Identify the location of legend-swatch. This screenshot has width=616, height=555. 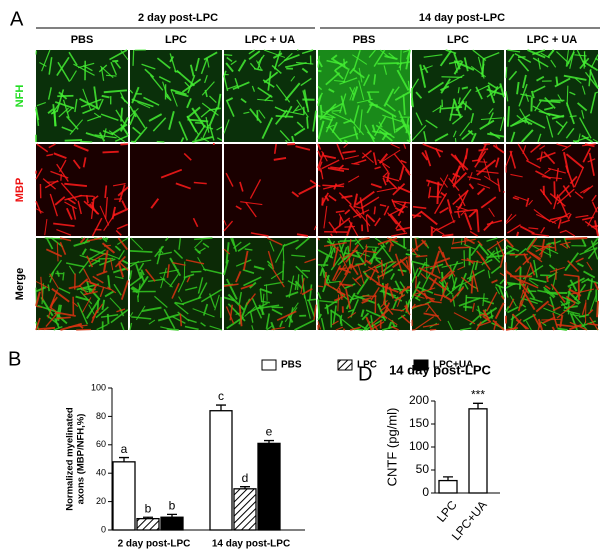
(345, 365).